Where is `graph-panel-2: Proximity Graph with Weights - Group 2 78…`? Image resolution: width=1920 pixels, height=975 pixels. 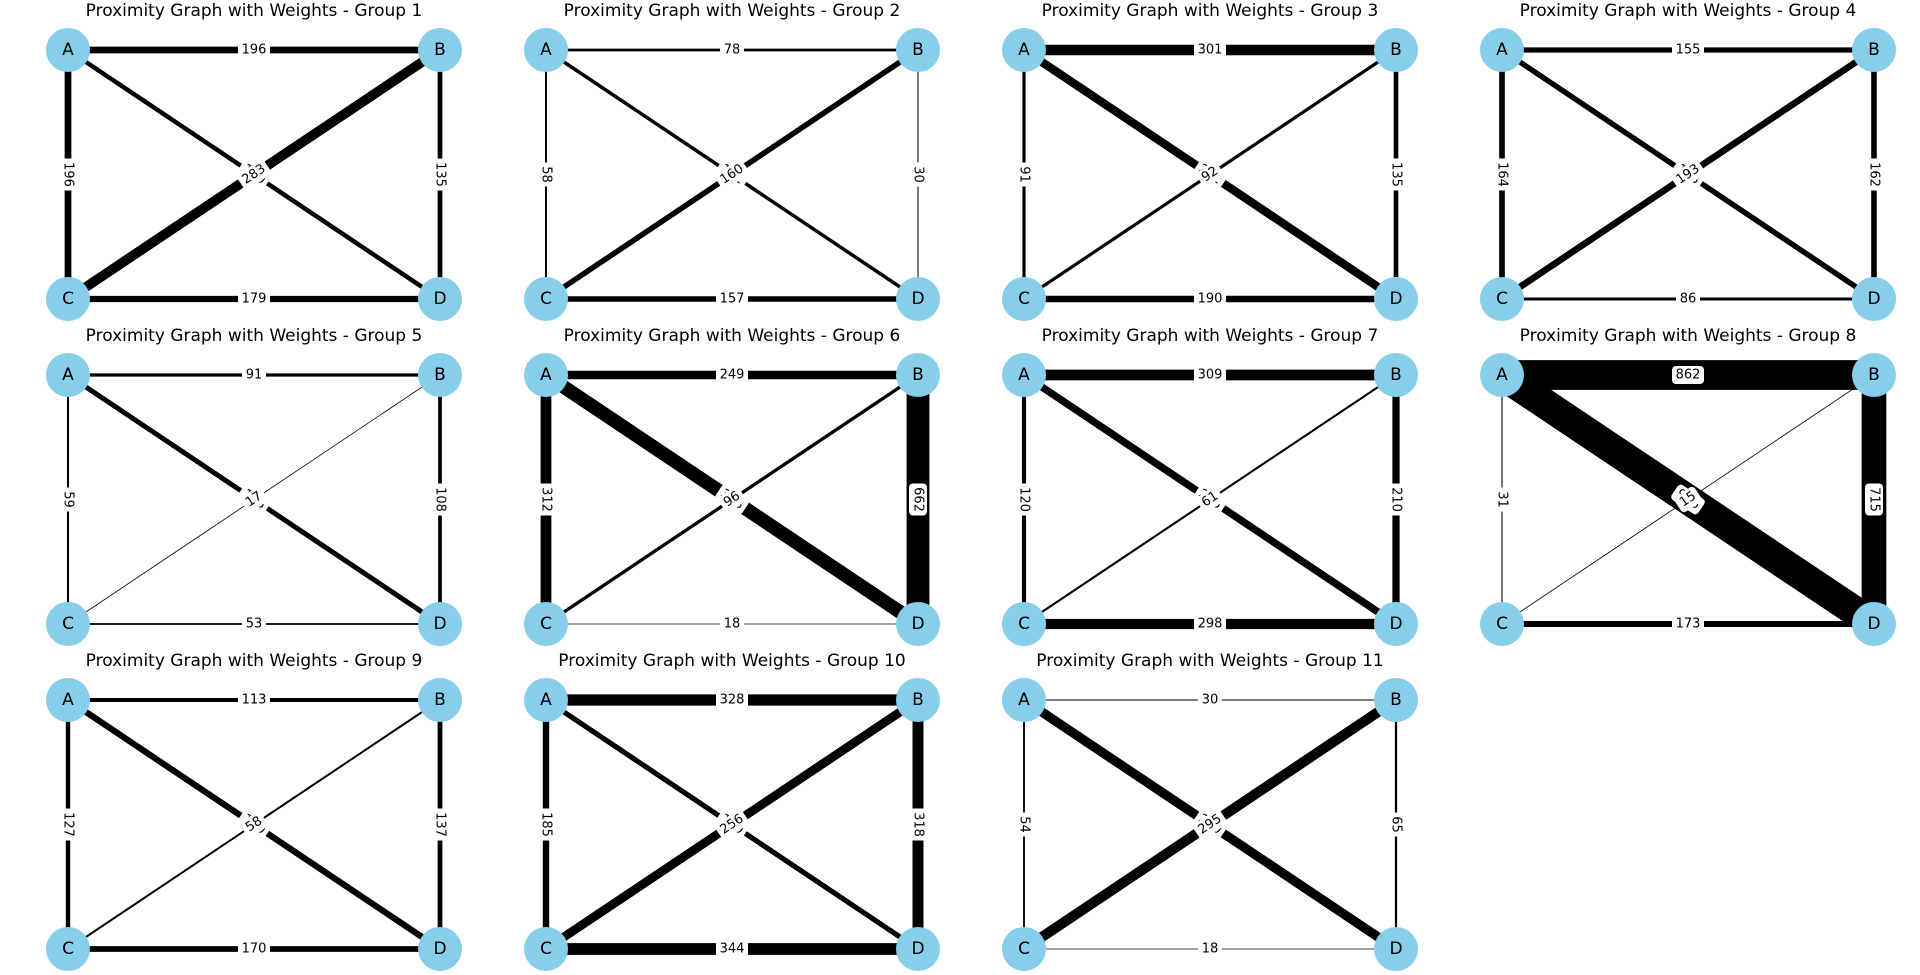 graph-panel-2: Proximity Graph with Weights - Group 2 78… is located at coordinates (732, 161).